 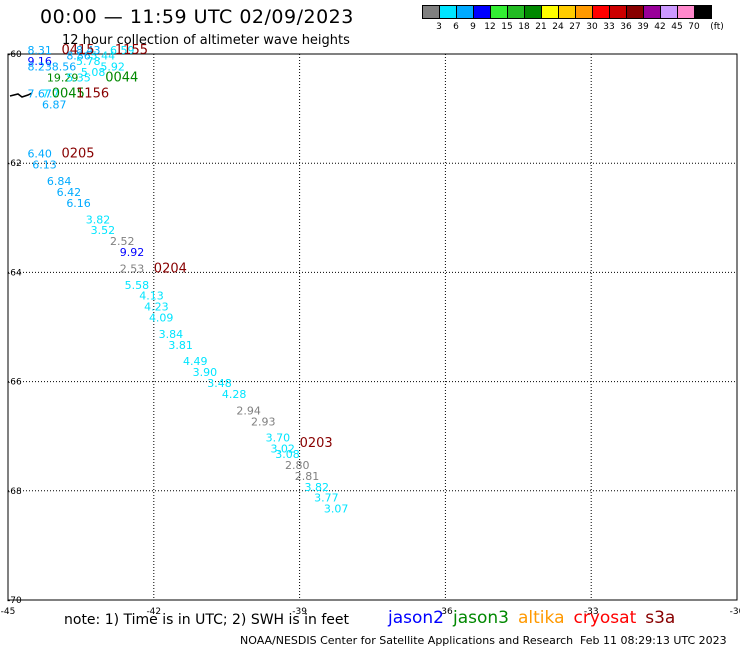 What do you see at coordinates (112, 66) in the screenshot?
I see `wave-height-point: 5.92` at bounding box center [112, 66].